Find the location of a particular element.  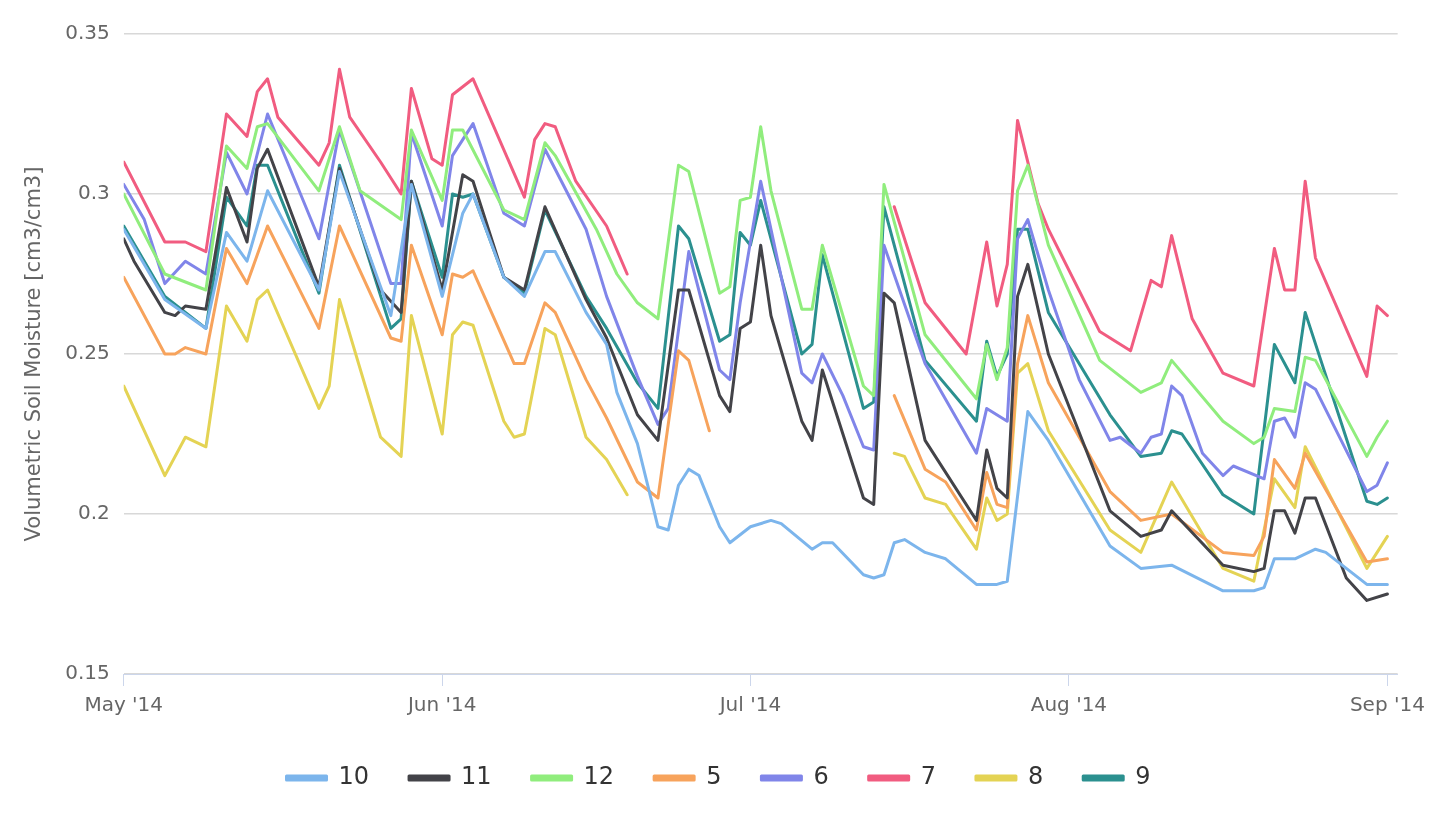

x-tick-label: Jul '14 is located at coordinates (749, 704).